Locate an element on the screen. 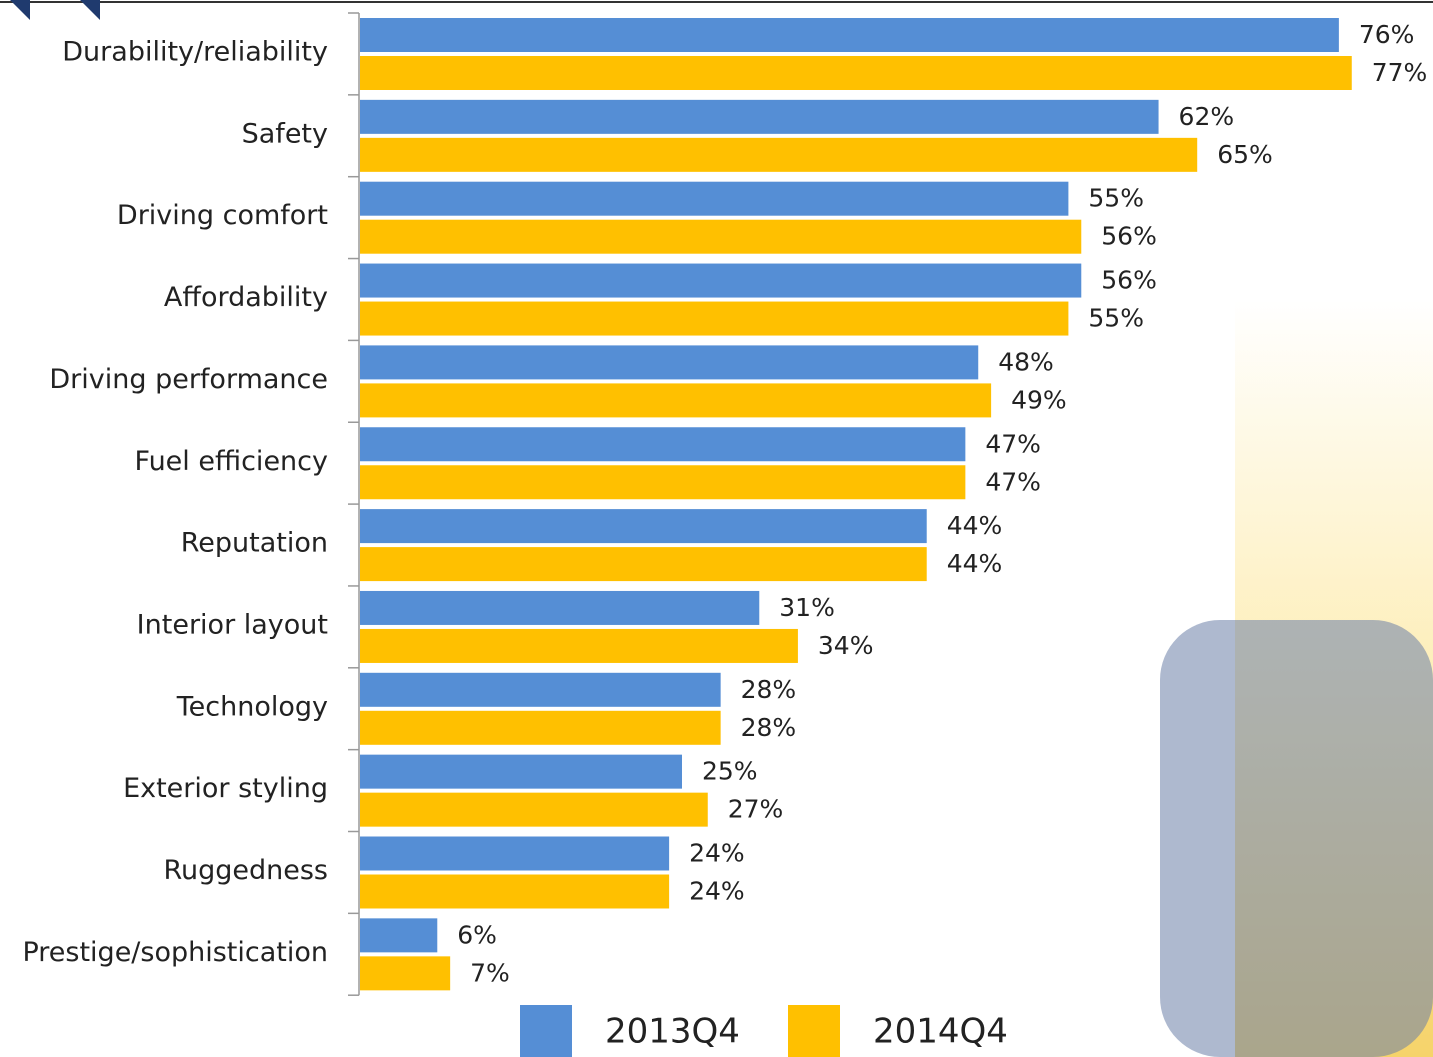 The height and width of the screenshot is (1057, 1433). category-label: Technology is located at coordinates (252, 706).